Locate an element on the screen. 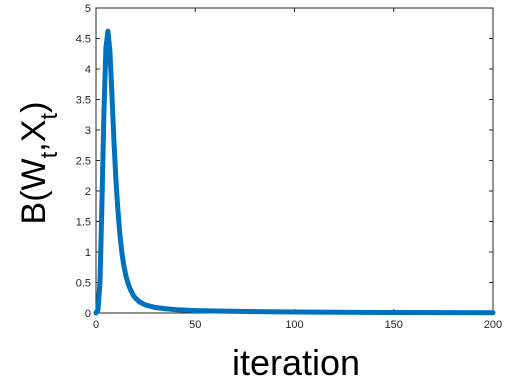  y-label-prefix: B(W is located at coordinates (34, 191).